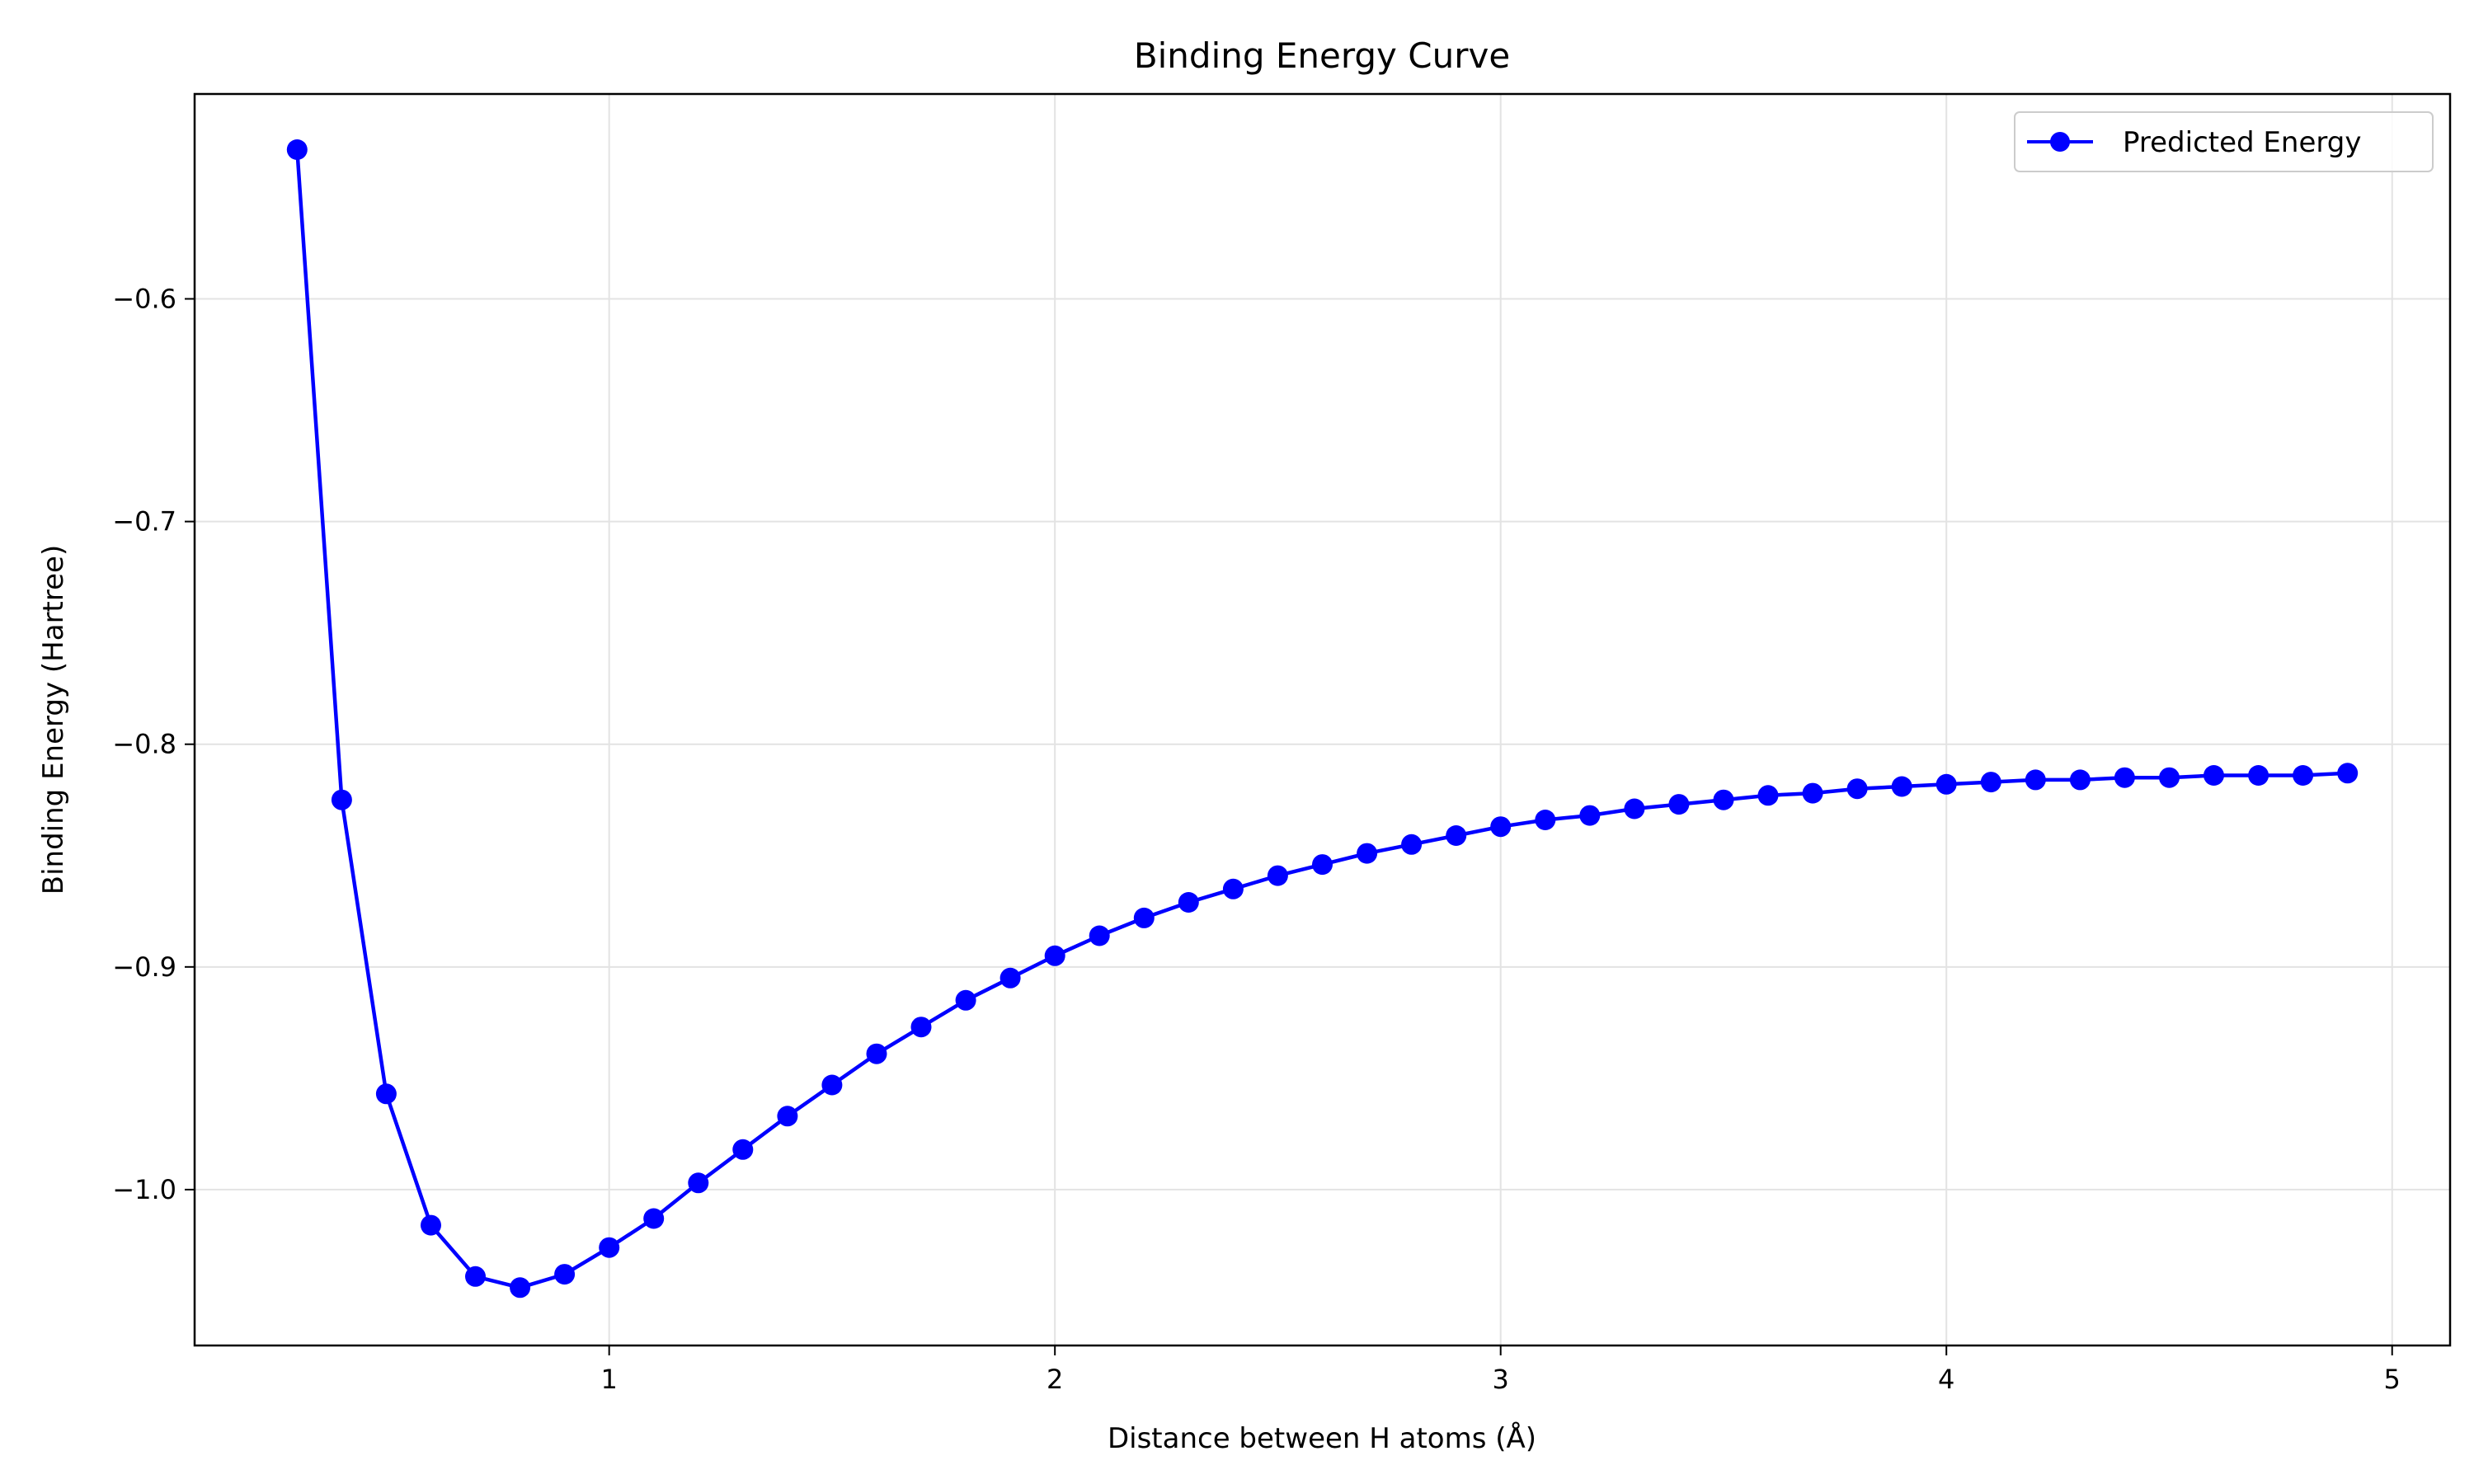 The height and width of the screenshot is (1484, 2474). What do you see at coordinates (608, 1379) in the screenshot?
I see `x-tick-label: 1` at bounding box center [608, 1379].